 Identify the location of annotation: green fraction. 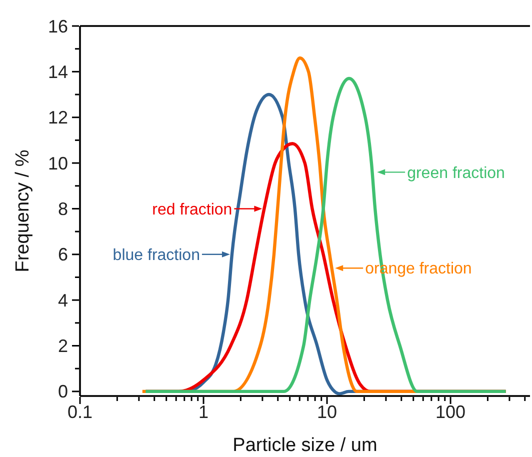
(456, 173).